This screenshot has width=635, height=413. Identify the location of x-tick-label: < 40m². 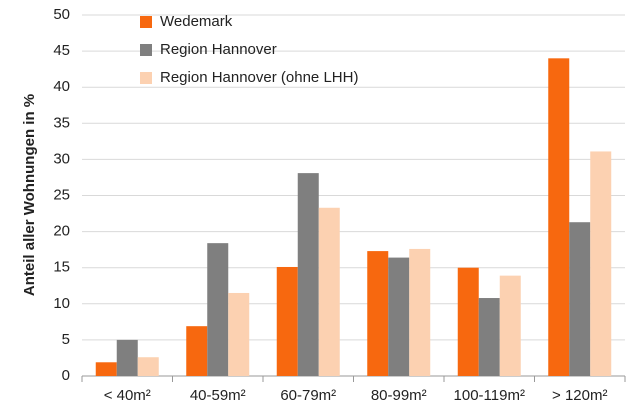
(127, 395).